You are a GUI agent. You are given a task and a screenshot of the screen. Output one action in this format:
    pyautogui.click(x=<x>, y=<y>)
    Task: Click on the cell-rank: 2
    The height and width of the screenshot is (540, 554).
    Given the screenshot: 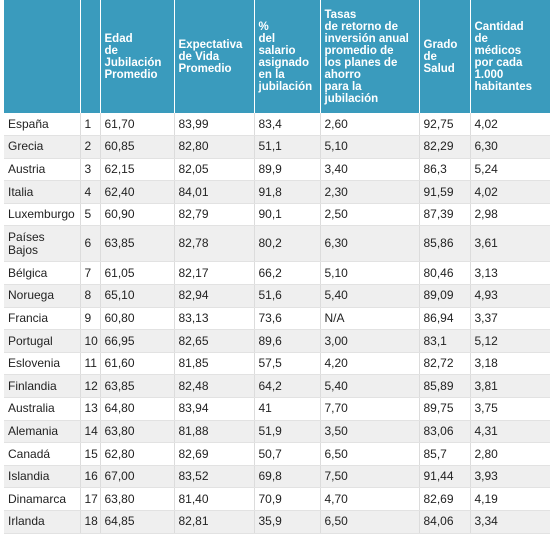 What is the action you would take?
    pyautogui.click(x=90, y=147)
    